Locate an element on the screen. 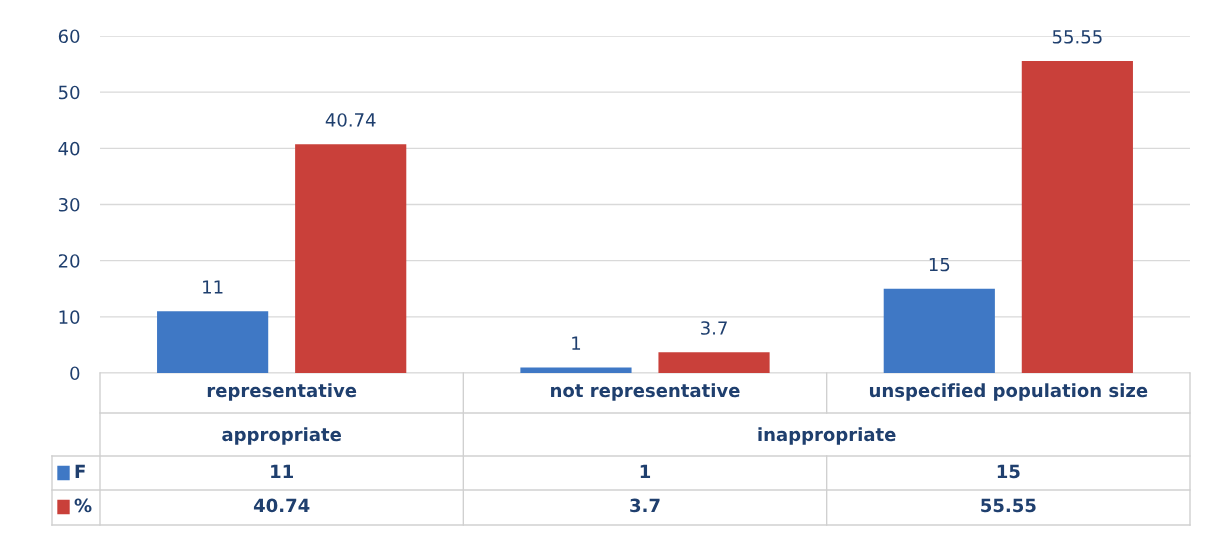  y-tick-label: 20 is located at coordinates (69, 261).